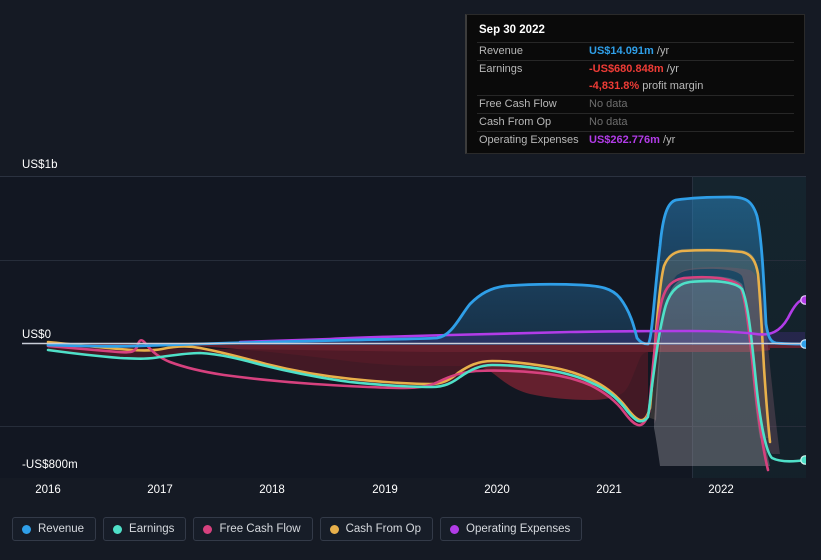  I want to click on tooltip-row-value: US$14.091m /yr, so click(629, 51).